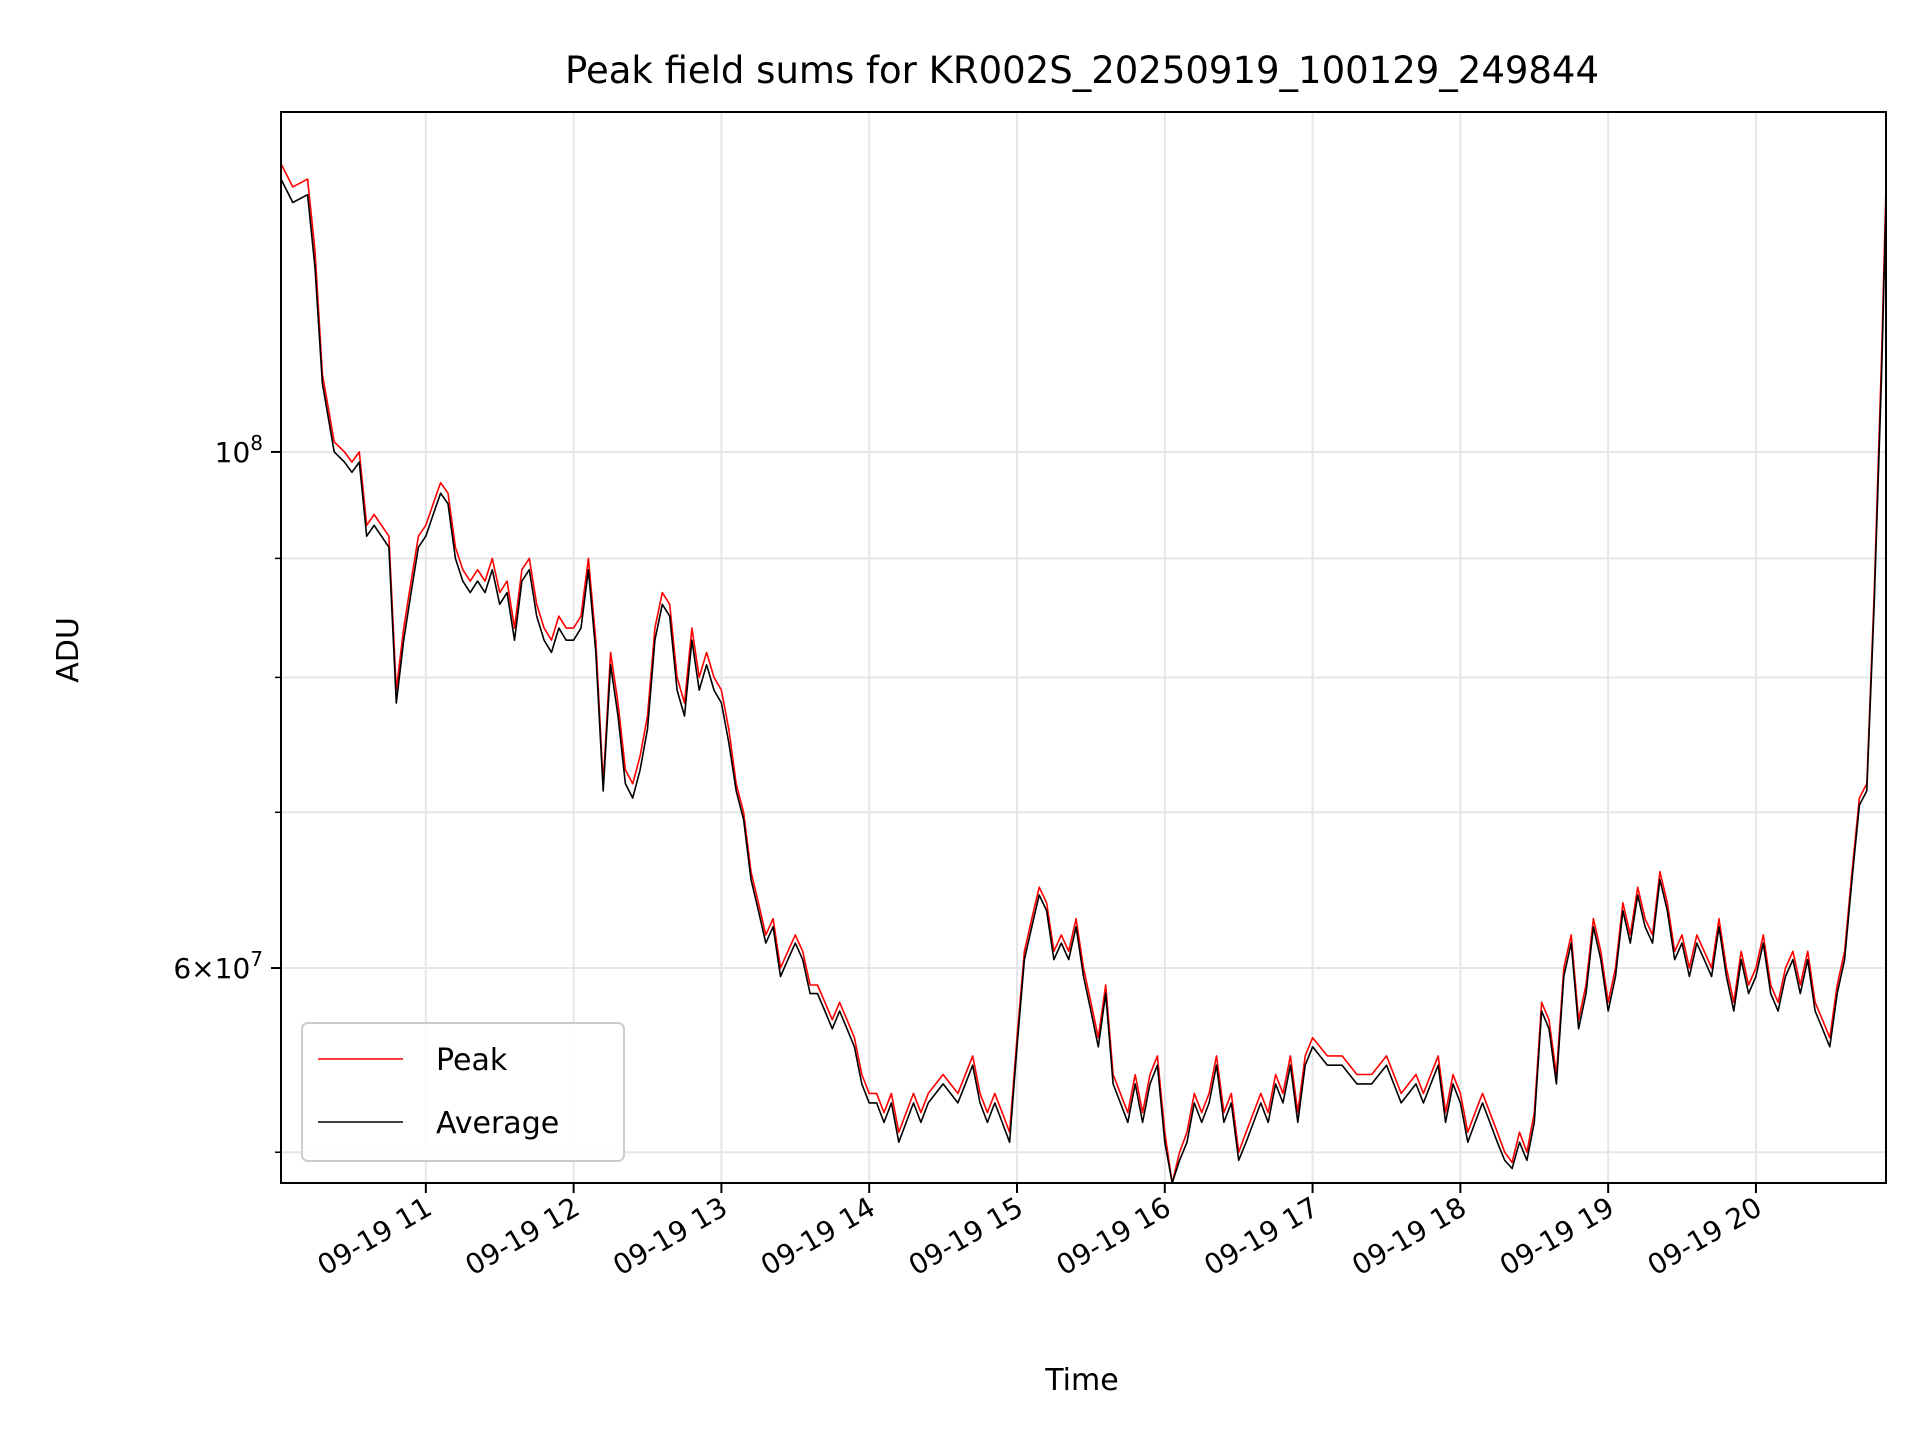 Image resolution: width=1920 pixels, height=1440 pixels. I want to click on legend-label-average: Average, so click(497, 1123).